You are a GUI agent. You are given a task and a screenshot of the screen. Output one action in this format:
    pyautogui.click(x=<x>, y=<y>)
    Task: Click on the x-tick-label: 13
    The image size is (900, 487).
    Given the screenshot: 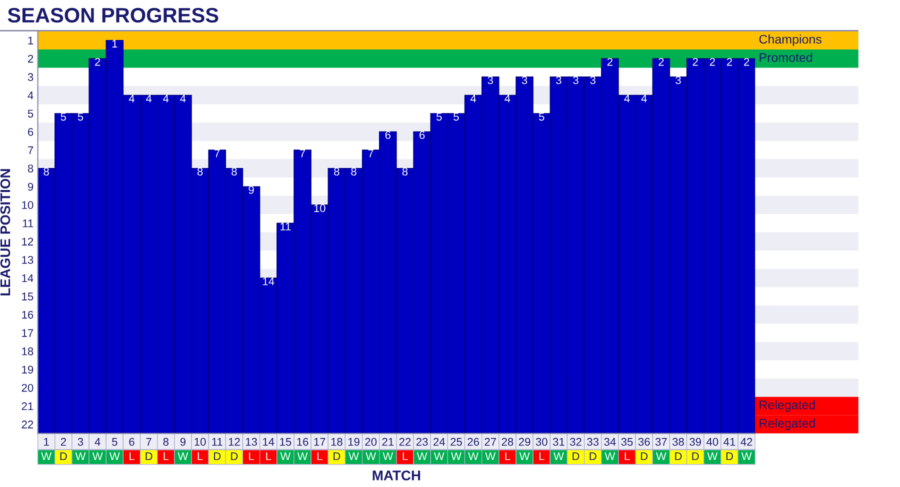 What is the action you would take?
    pyautogui.click(x=251, y=442)
    